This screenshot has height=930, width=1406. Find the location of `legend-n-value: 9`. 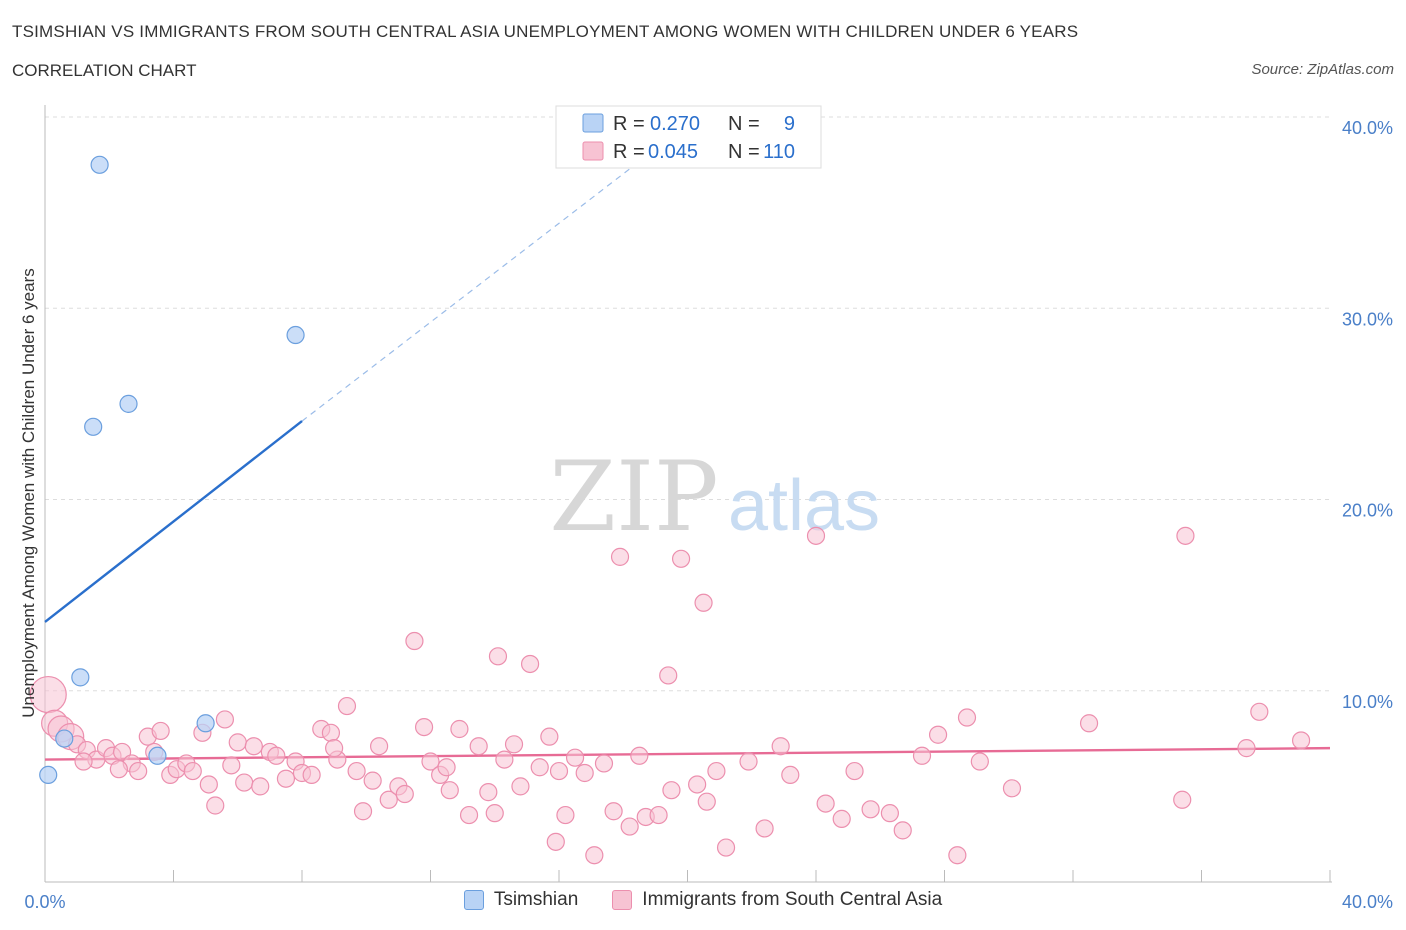

legend-n-value: 9 is located at coordinates (789, 124).